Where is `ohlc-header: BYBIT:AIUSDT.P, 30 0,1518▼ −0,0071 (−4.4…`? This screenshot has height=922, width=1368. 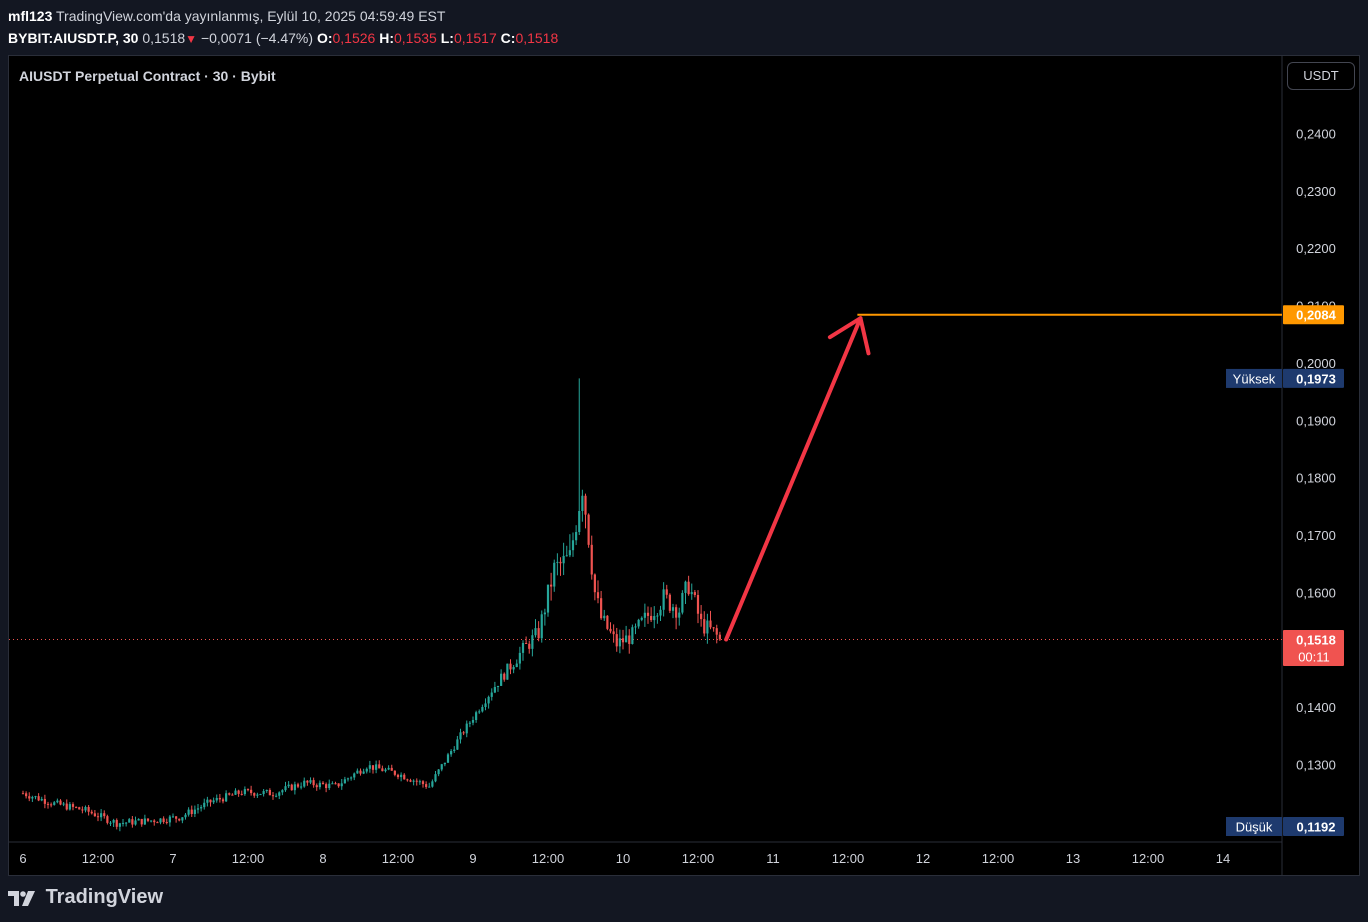
ohlc-header: BYBIT:AIUSDT.P, 30 0,1518▼ −0,0071 (−4.4… is located at coordinates (283, 38).